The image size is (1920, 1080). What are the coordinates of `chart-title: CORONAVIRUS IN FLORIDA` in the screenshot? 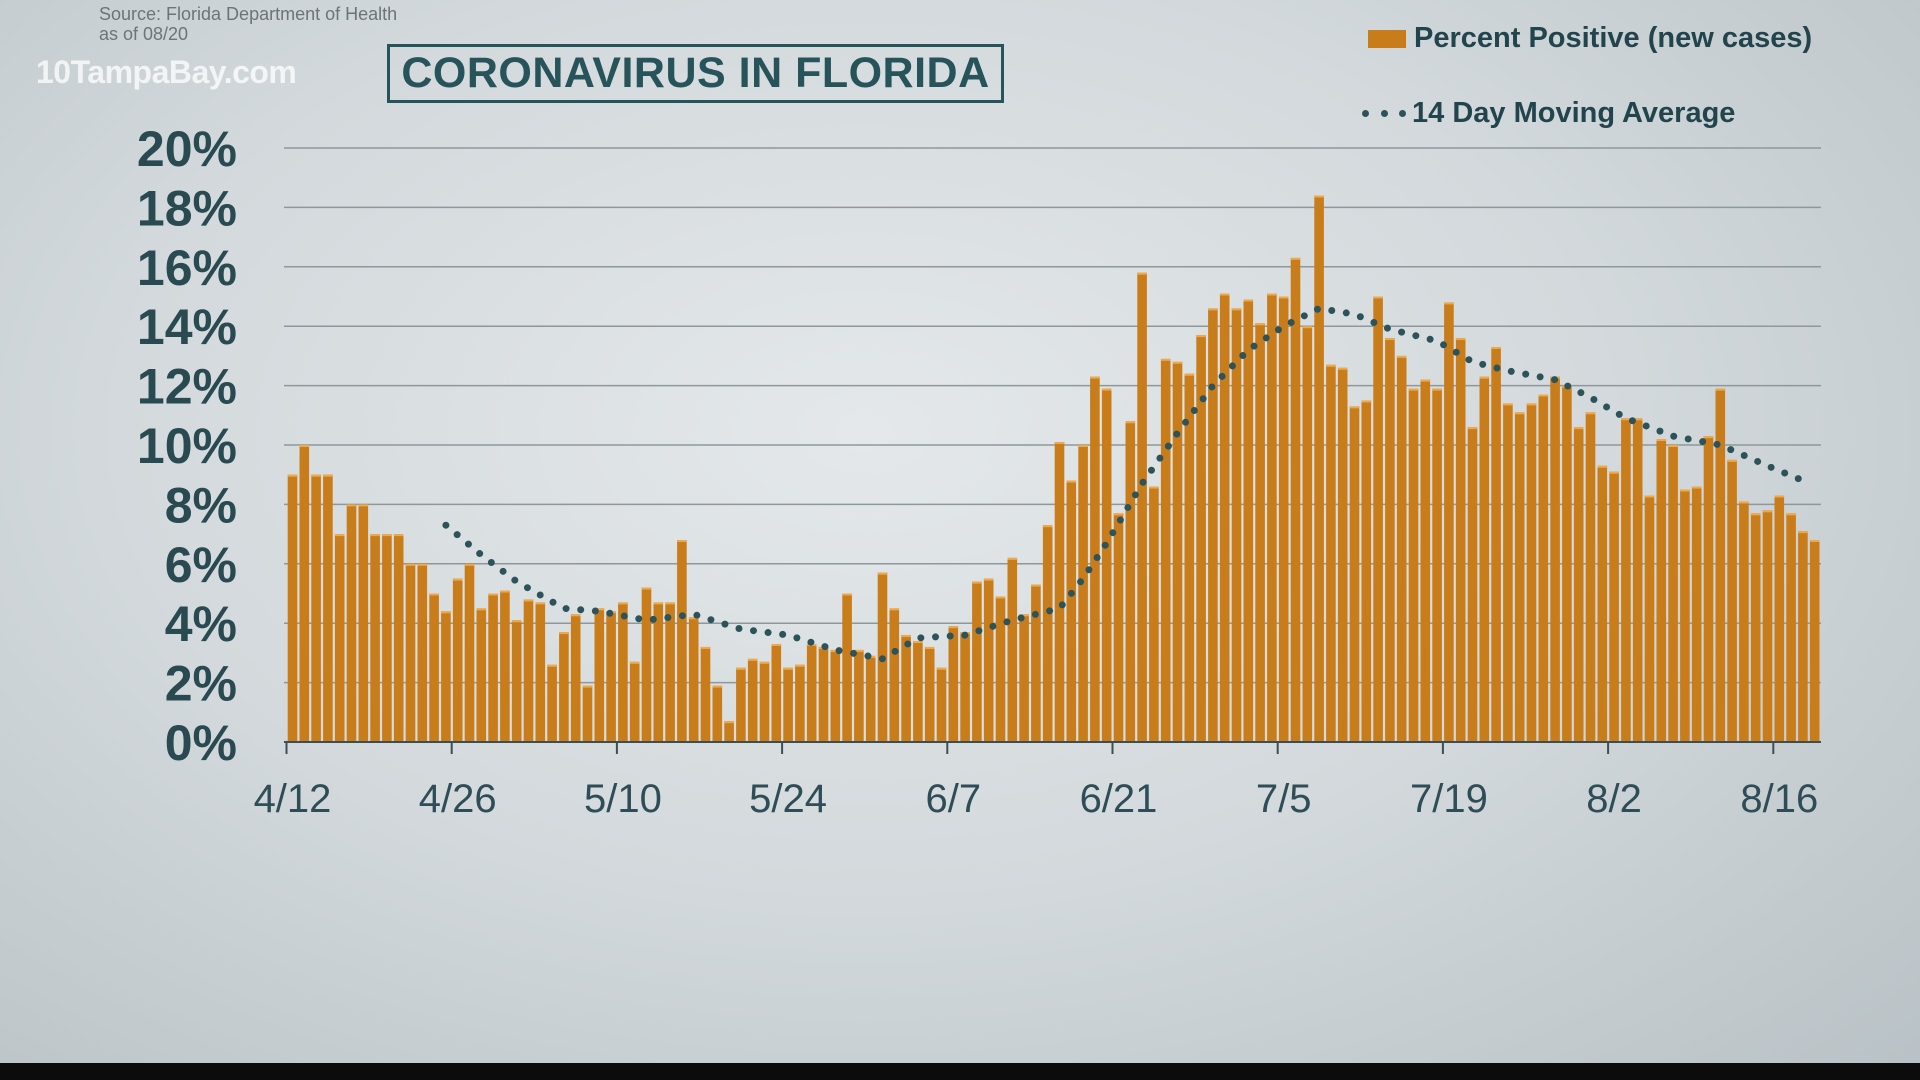 It's located at (695, 73).